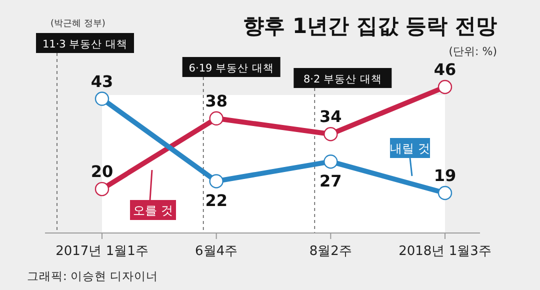 This screenshot has width=540, height=290. What do you see at coordinates (231, 68) in the screenshot?
I see `ref-line-label: 6·19 부동산 대책` at bounding box center [231, 68].